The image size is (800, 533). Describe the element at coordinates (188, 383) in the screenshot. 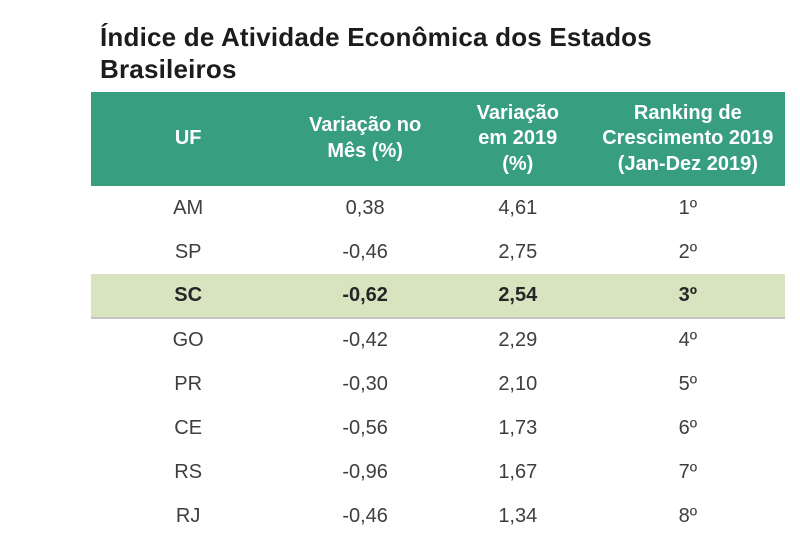

I see `cell-uf: PR` at that location.